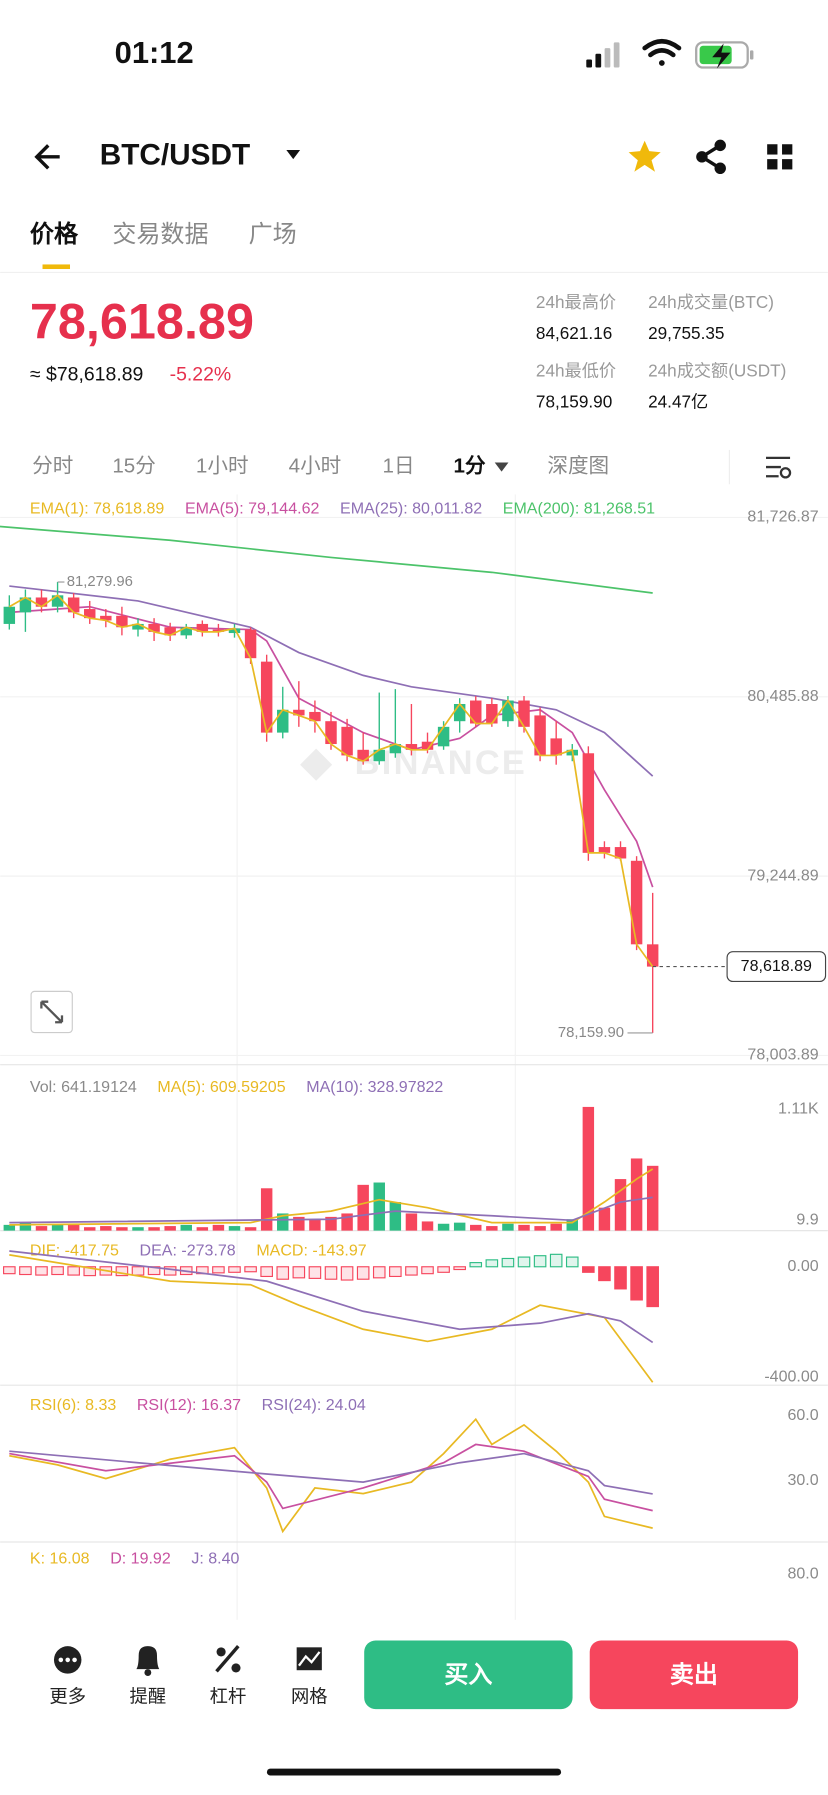 The image size is (828, 1795). I want to click on home-indicator, so click(414, 1772).